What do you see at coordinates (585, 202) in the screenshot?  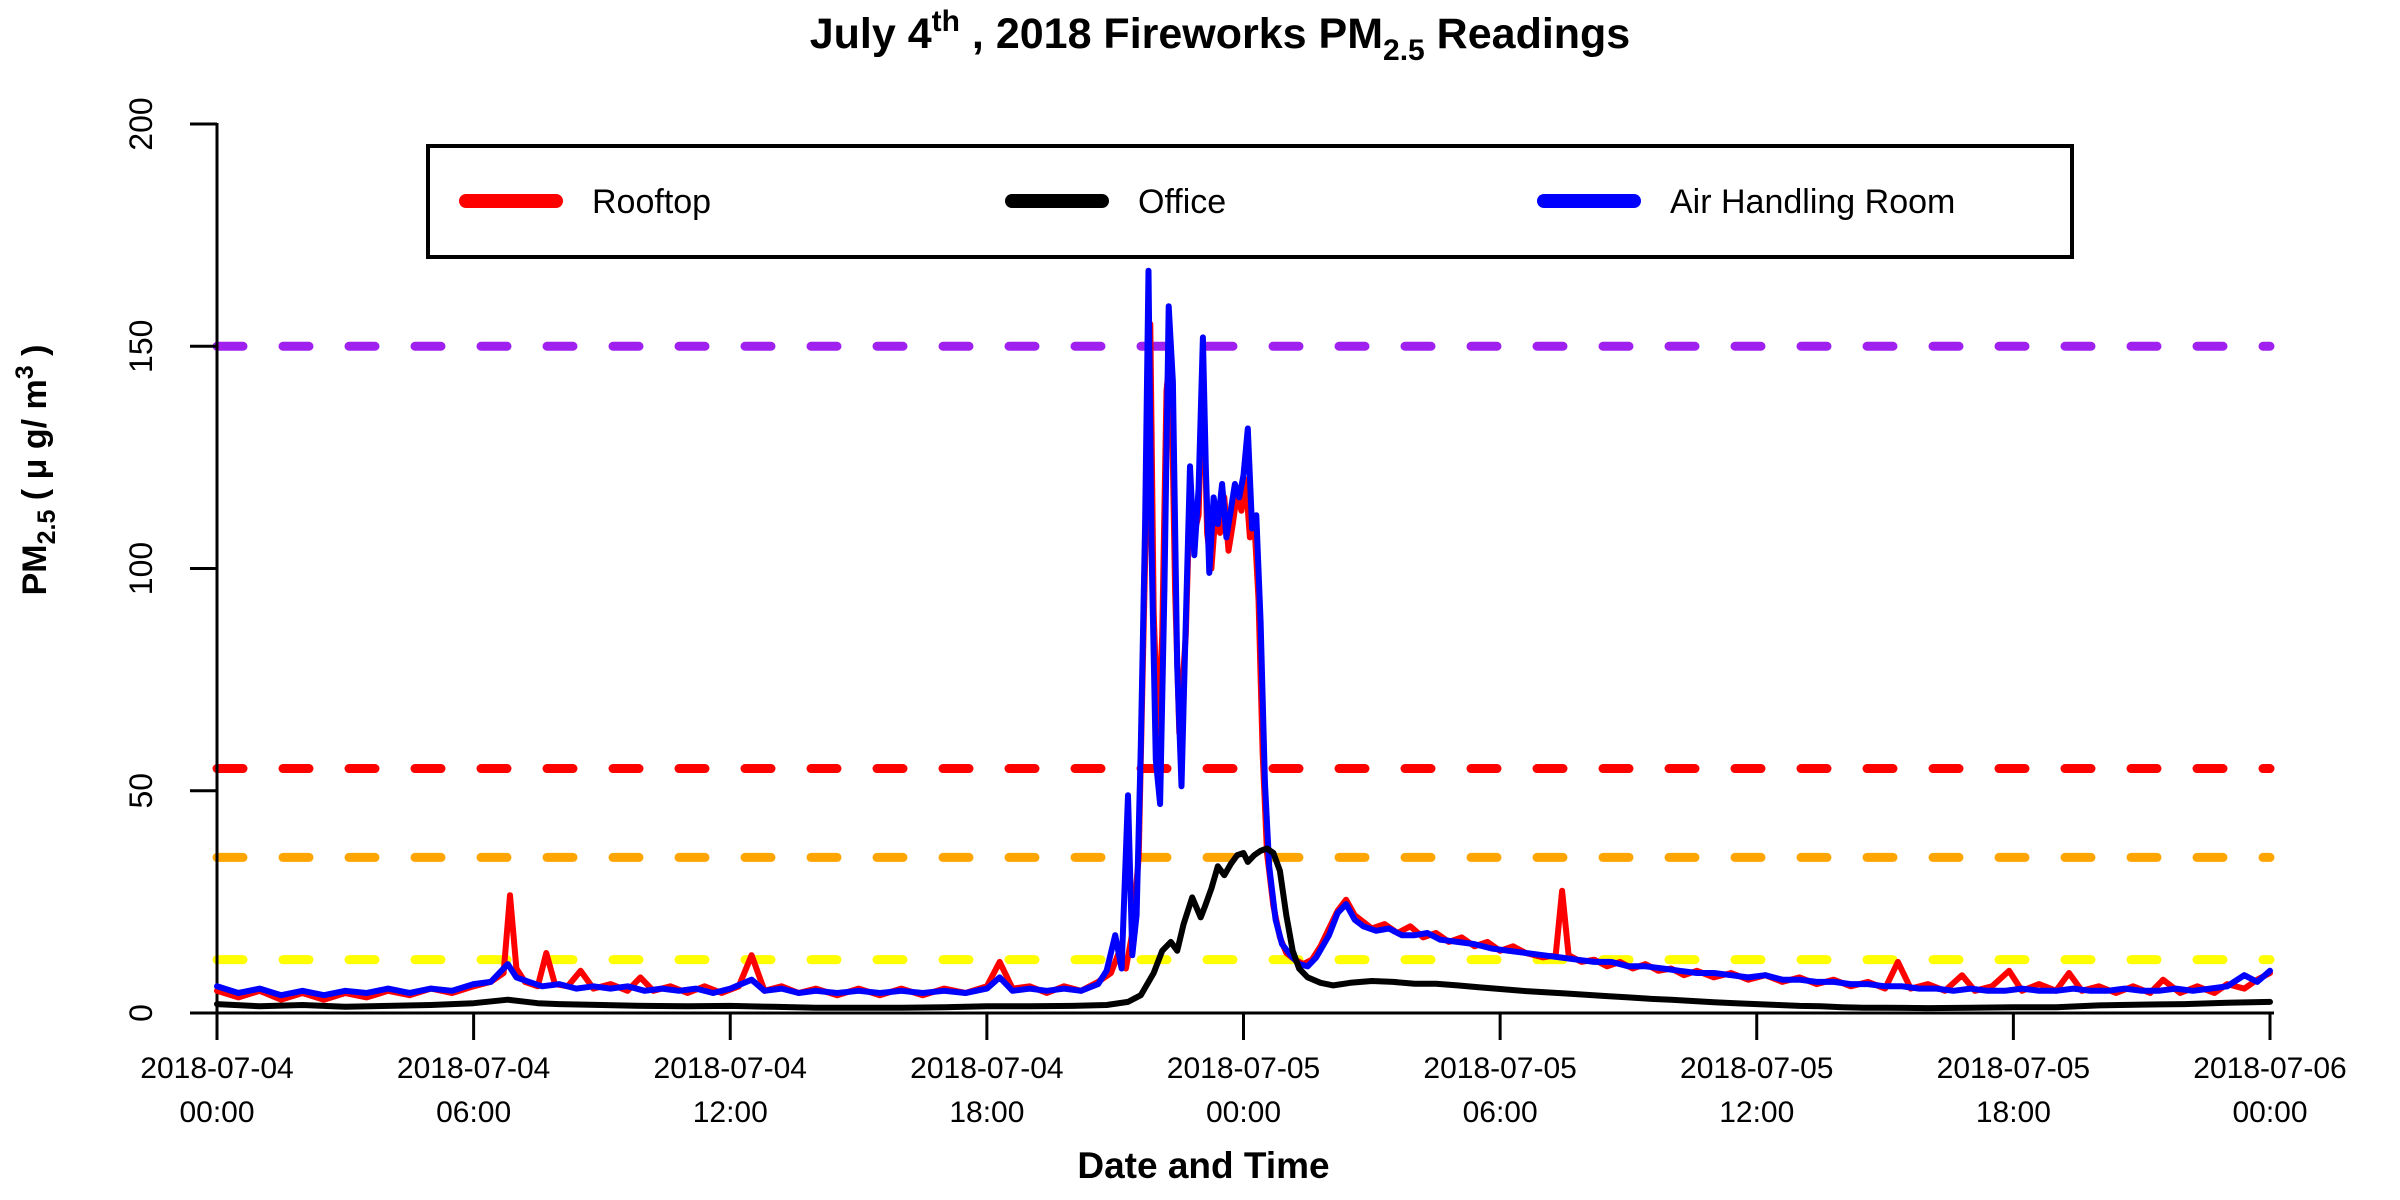 I see `legend-item-rooftop: Rooftop` at bounding box center [585, 202].